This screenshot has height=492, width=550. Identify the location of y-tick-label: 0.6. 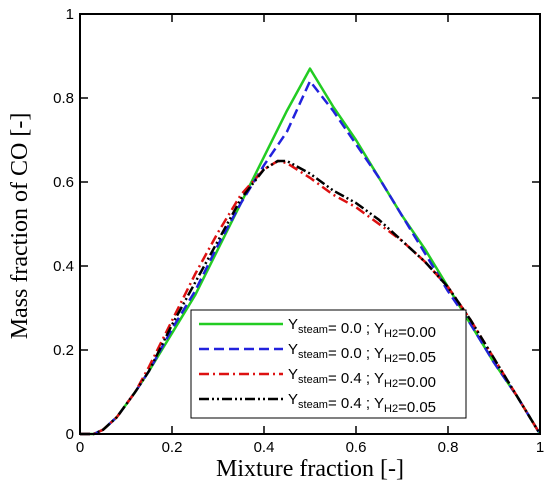
(63, 182).